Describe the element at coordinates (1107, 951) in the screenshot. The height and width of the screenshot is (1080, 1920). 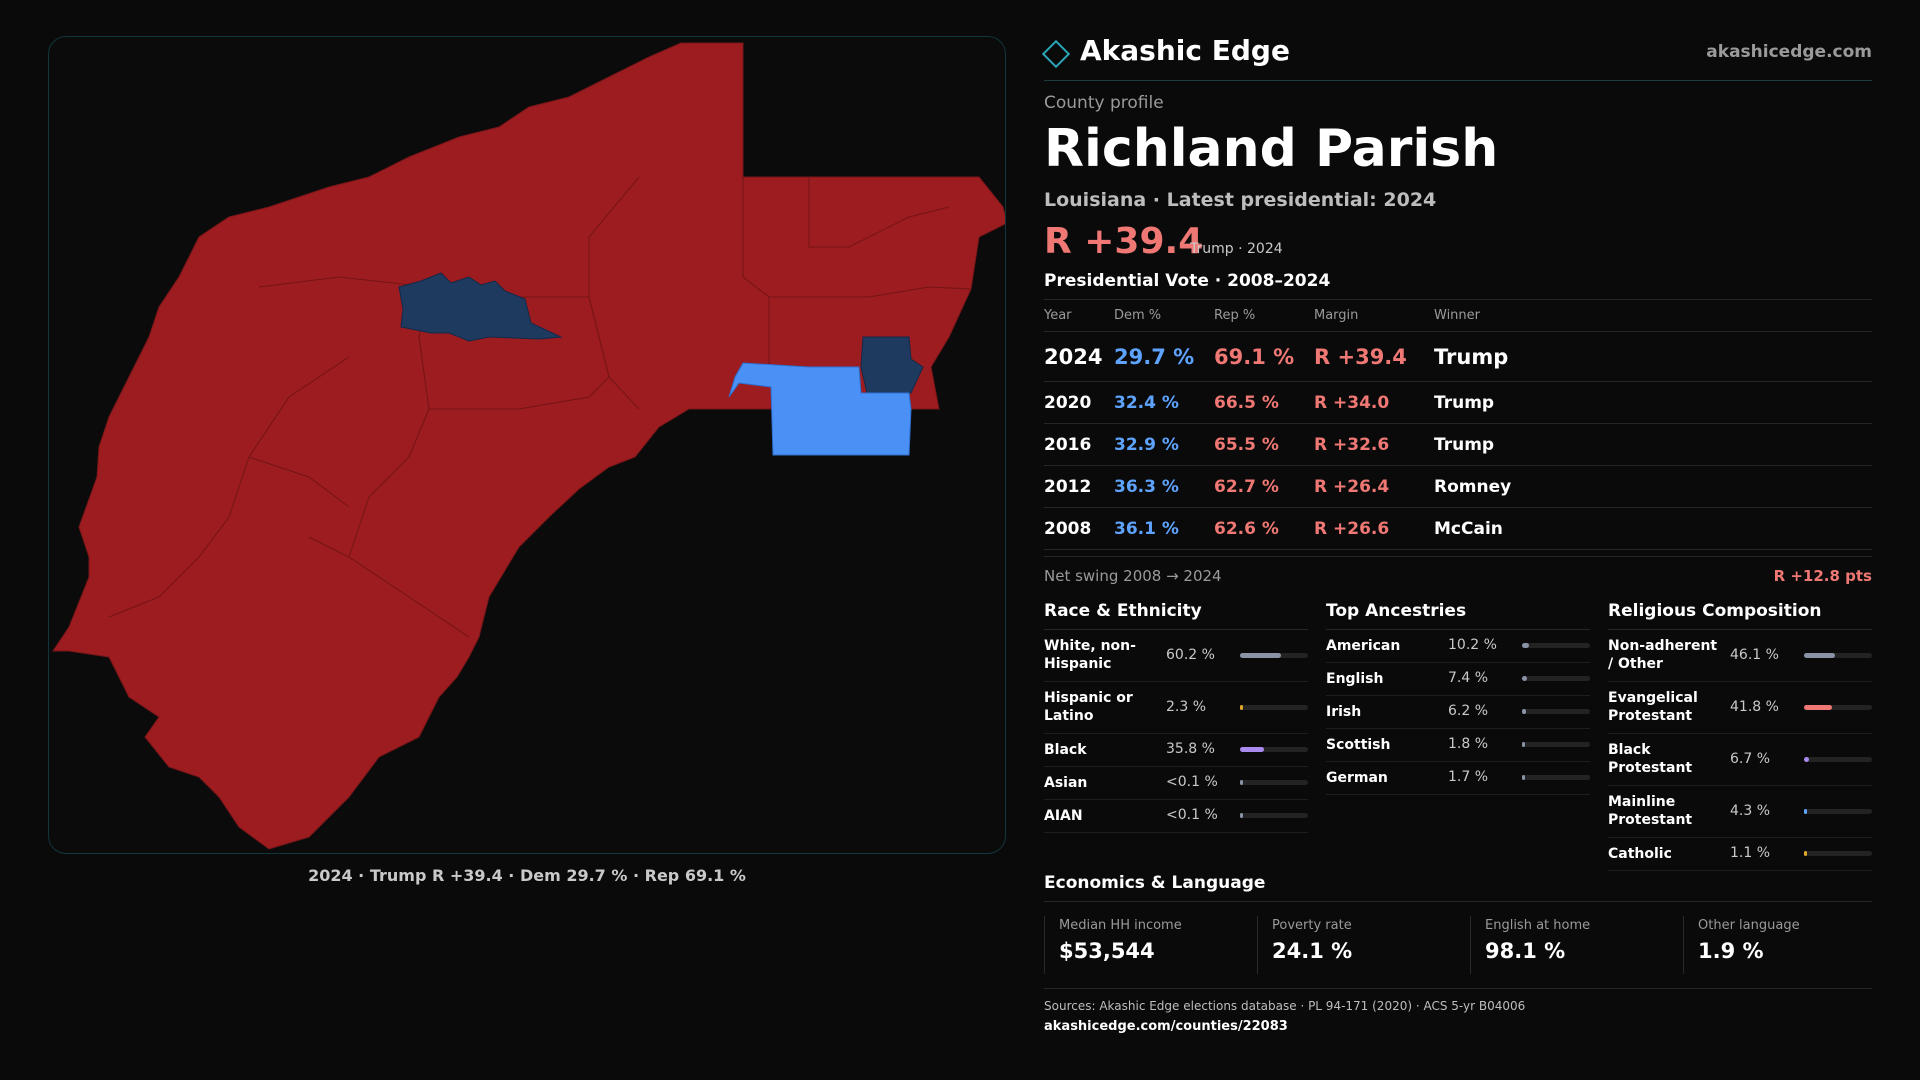
I see `stat-value: $53,544` at that location.